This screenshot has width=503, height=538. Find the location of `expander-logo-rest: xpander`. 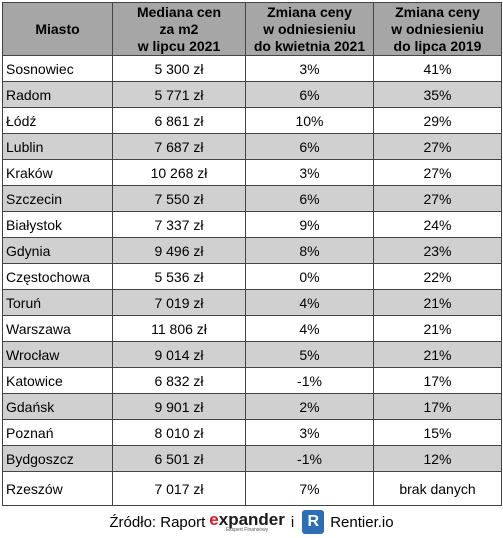

expander-logo-rest: xpander is located at coordinates (251, 519).